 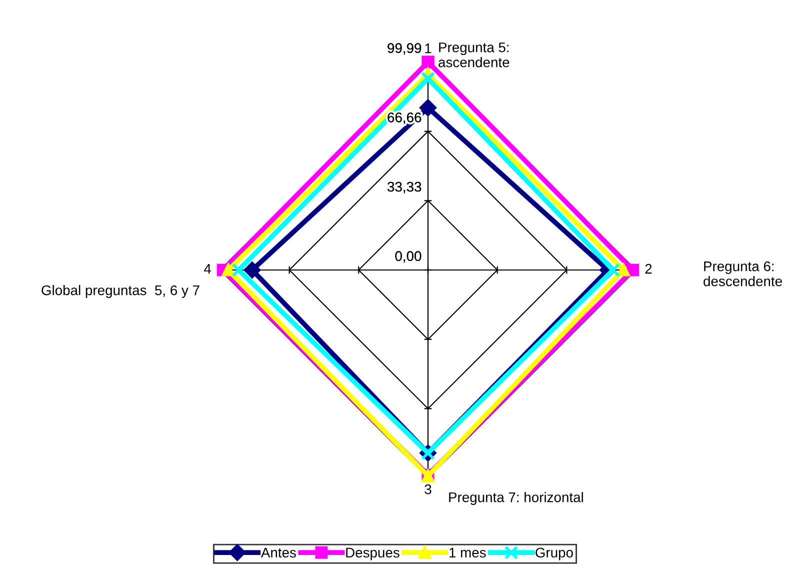 What do you see at coordinates (743, 273) in the screenshot?
I see `text: Pregunta 6: descendente` at bounding box center [743, 273].